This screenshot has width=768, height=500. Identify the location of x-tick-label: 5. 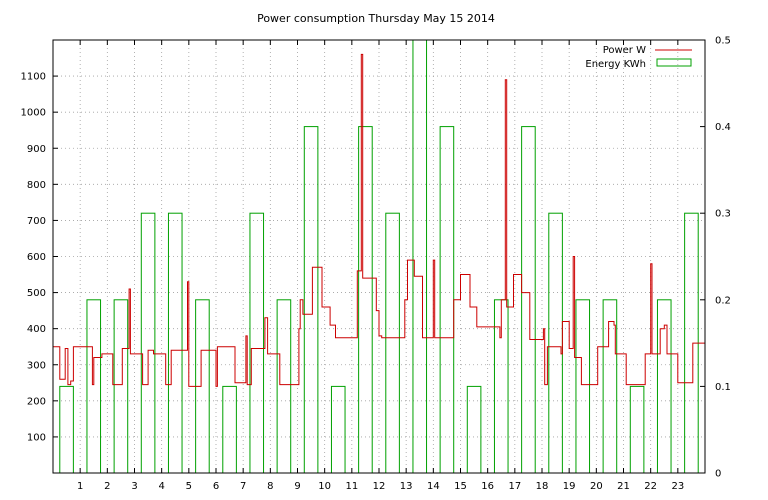
(189, 486).